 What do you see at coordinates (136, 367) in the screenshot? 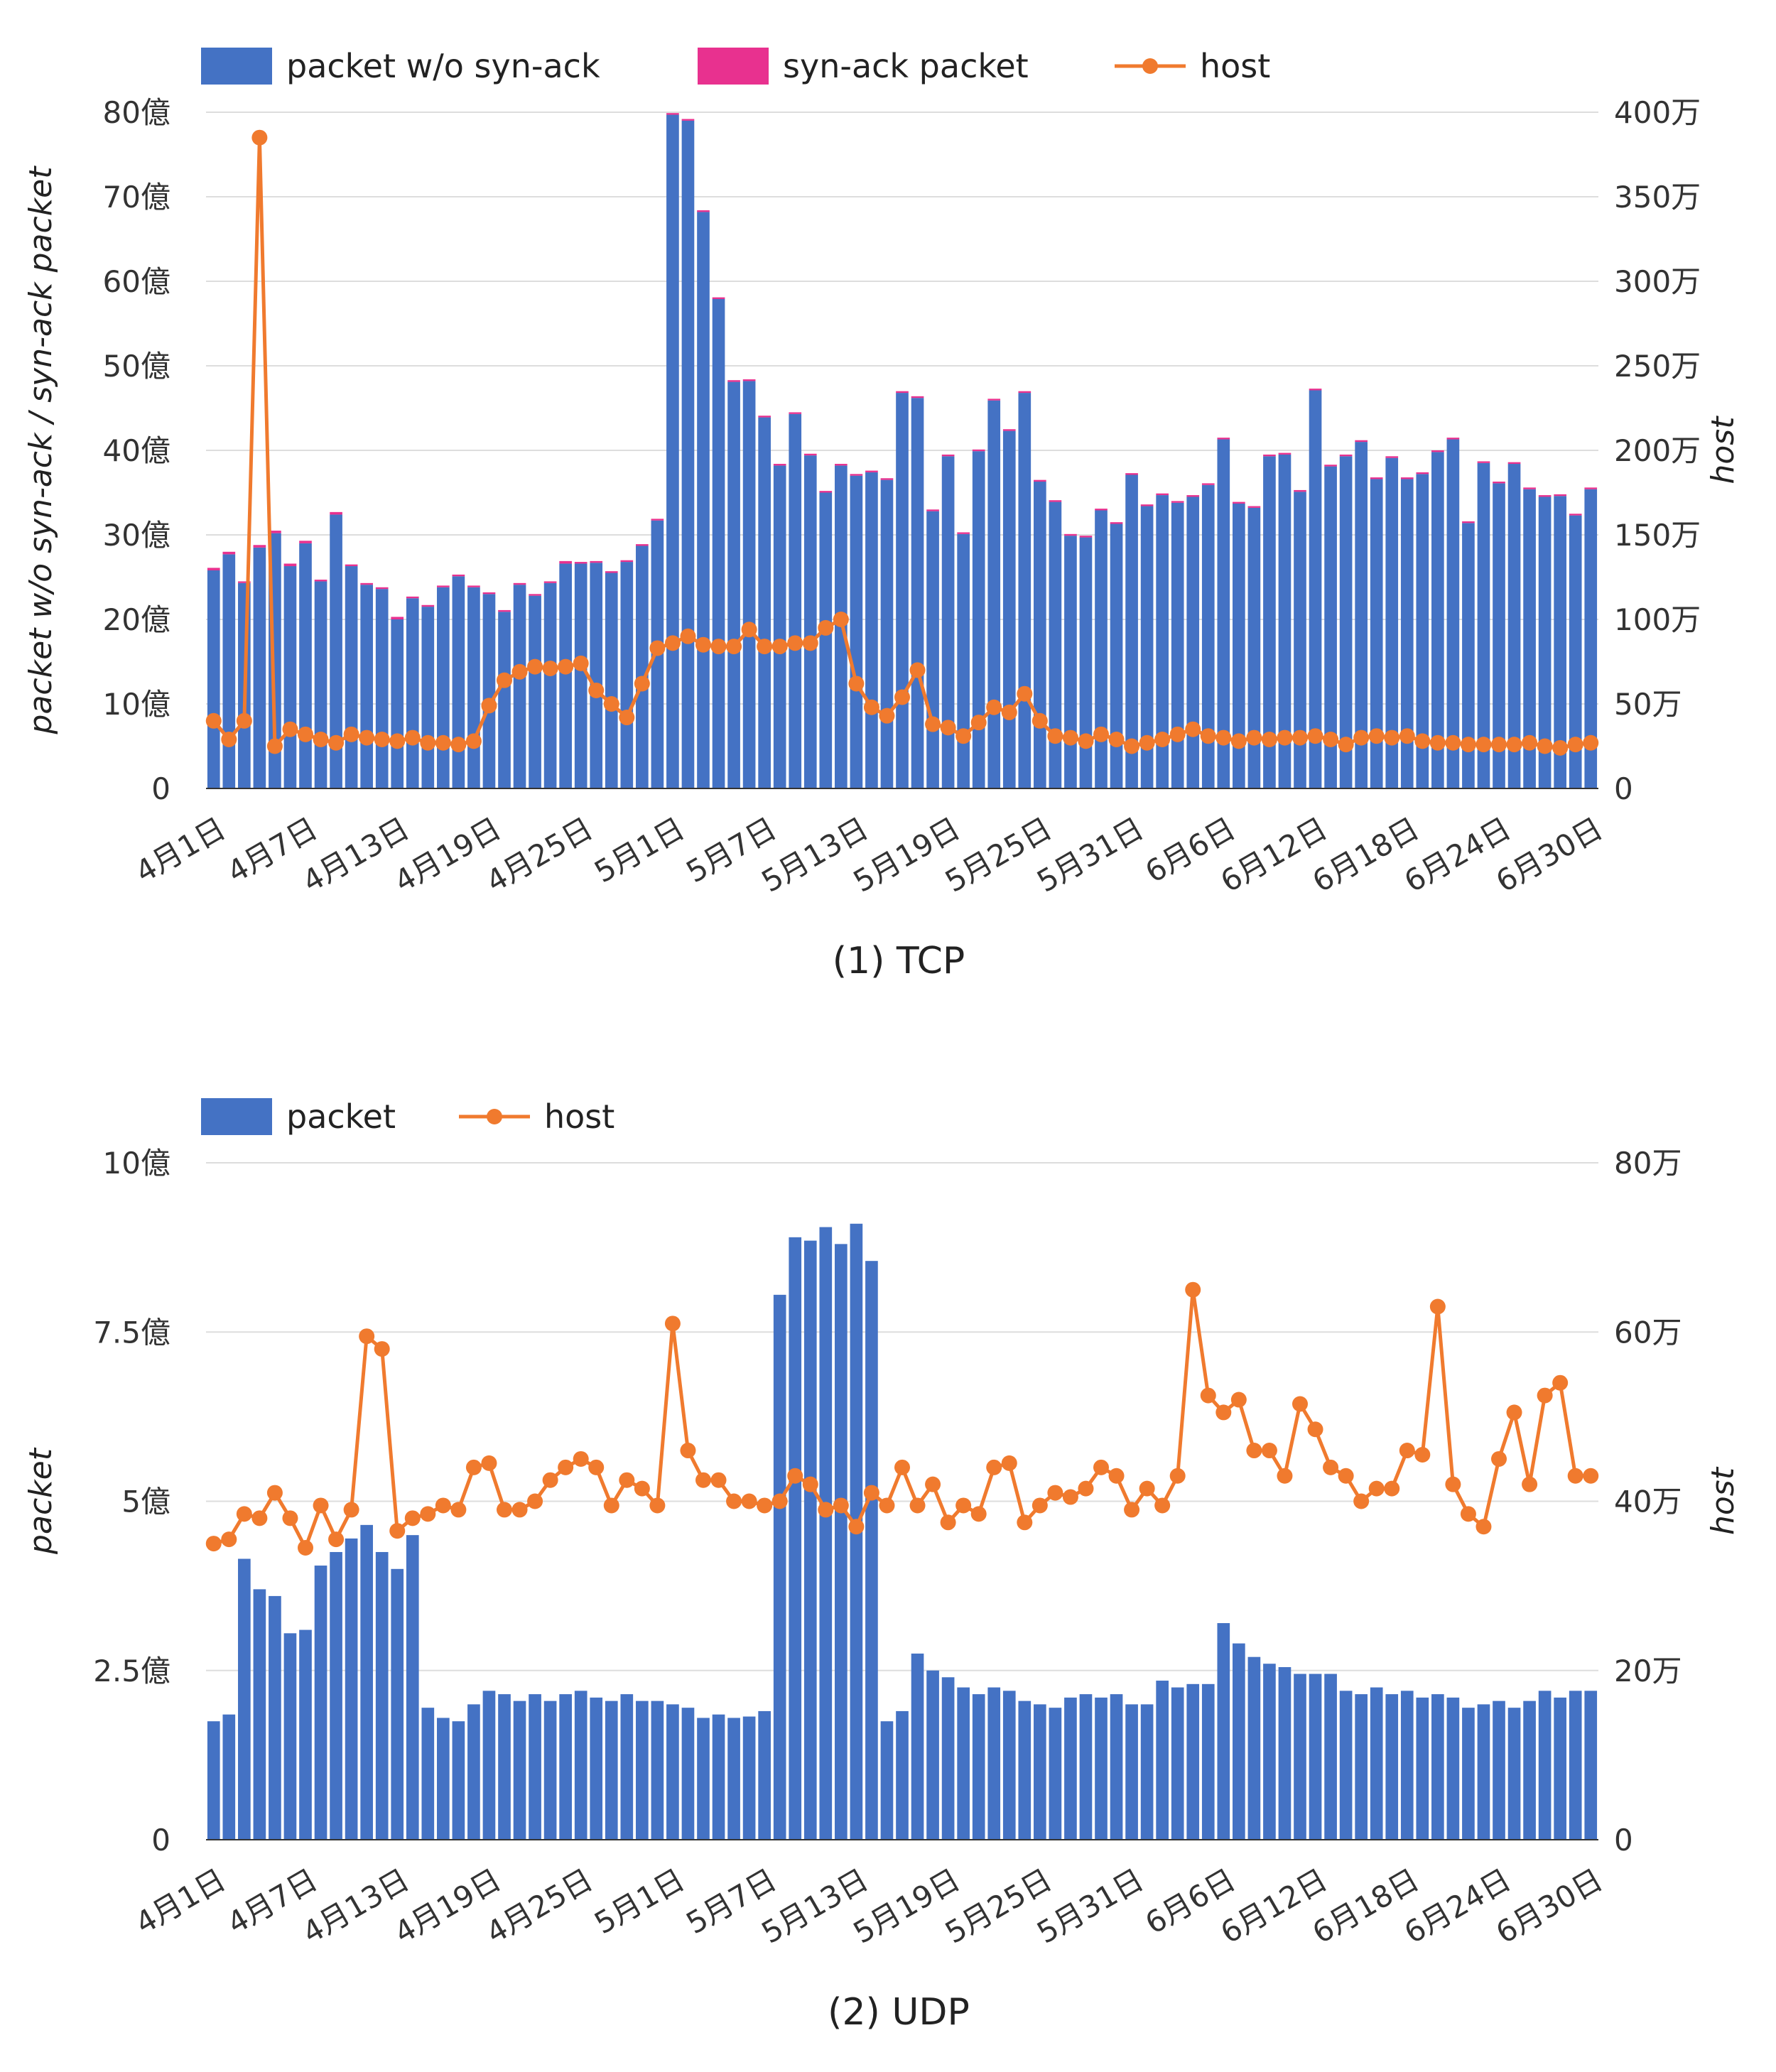
I see `tcp-left-tick-label: 50億` at bounding box center [136, 367].